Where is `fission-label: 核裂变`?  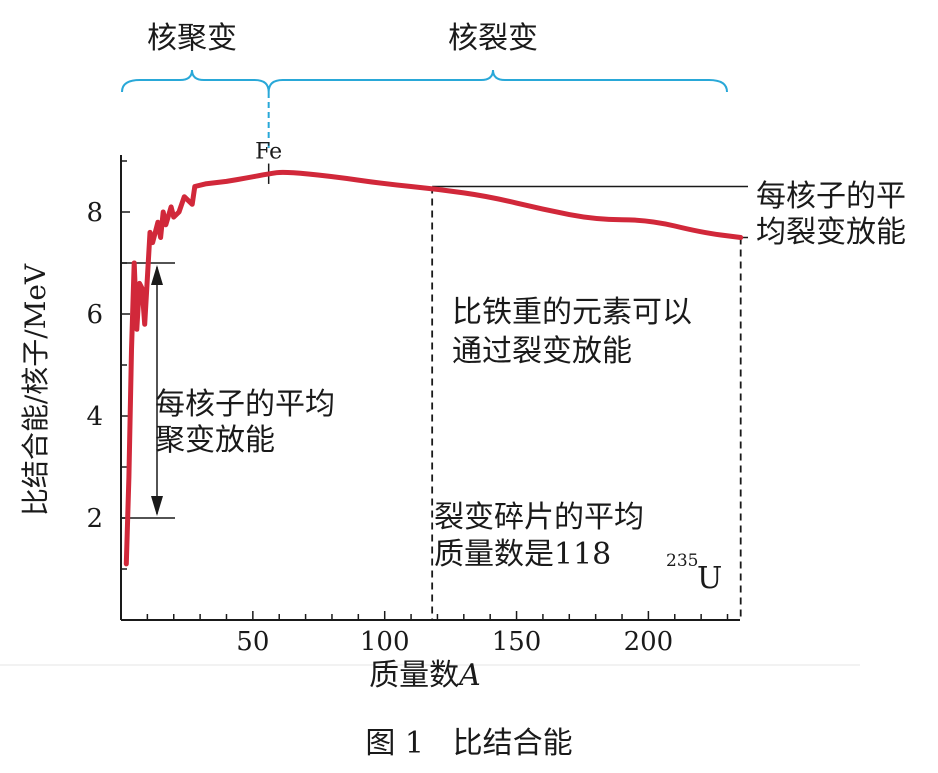
fission-label: 核裂变 is located at coordinates (493, 38).